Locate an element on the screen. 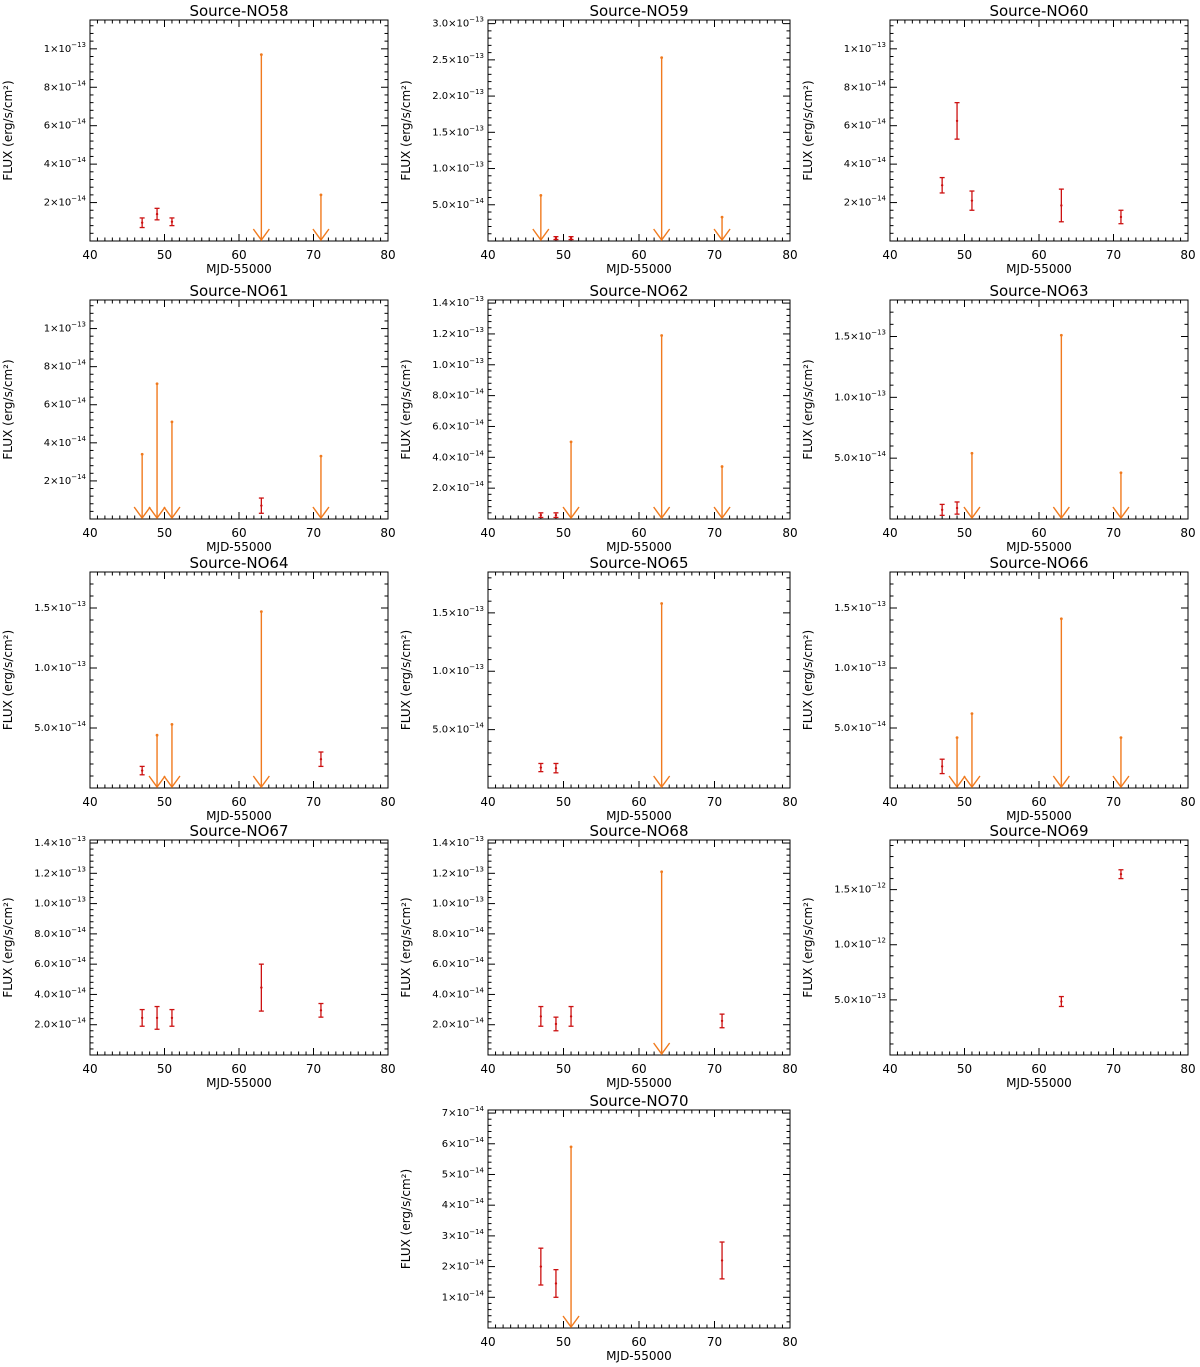 This screenshot has height=1367, width=1200. y-tick-label: 2×10⁻¹⁴ is located at coordinates (463, 1266).